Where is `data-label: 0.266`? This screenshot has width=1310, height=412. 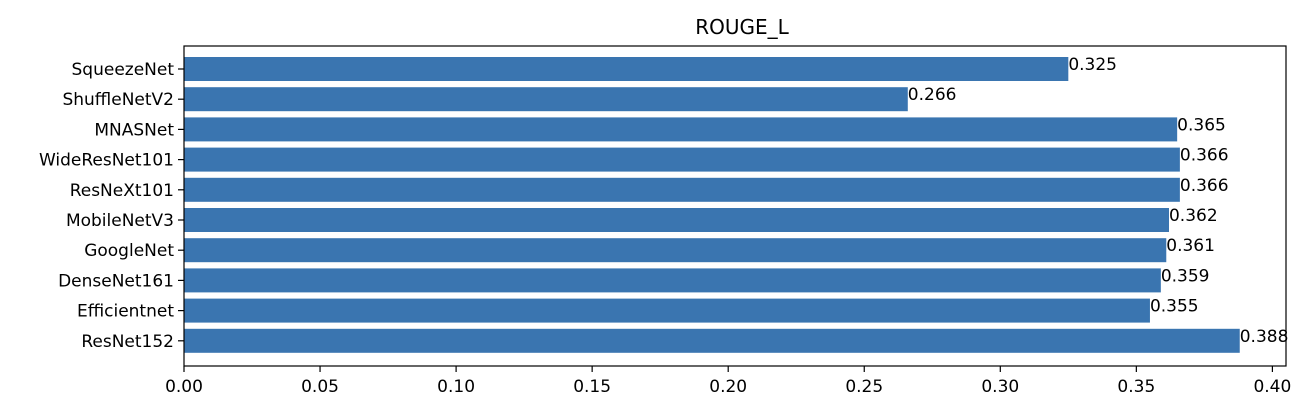 data-label: 0.266 is located at coordinates (932, 95).